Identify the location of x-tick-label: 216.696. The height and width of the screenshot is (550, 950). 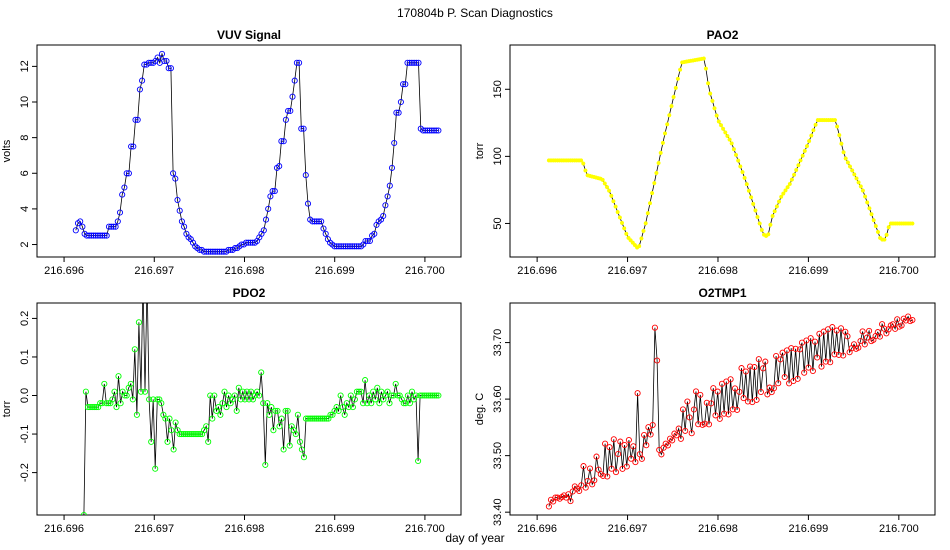
(64, 271).